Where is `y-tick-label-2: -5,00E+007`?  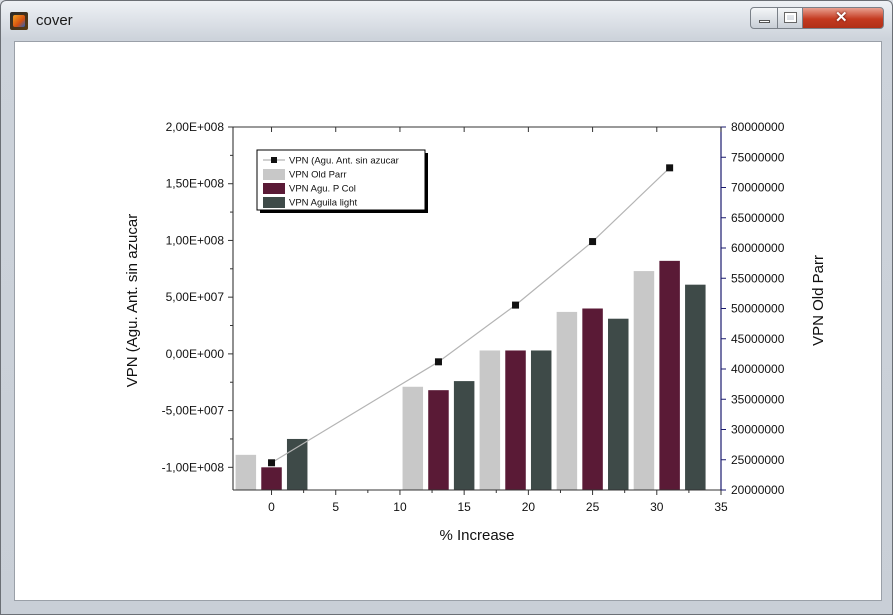
y-tick-label-2: -5,00E+007 is located at coordinates (193, 411).